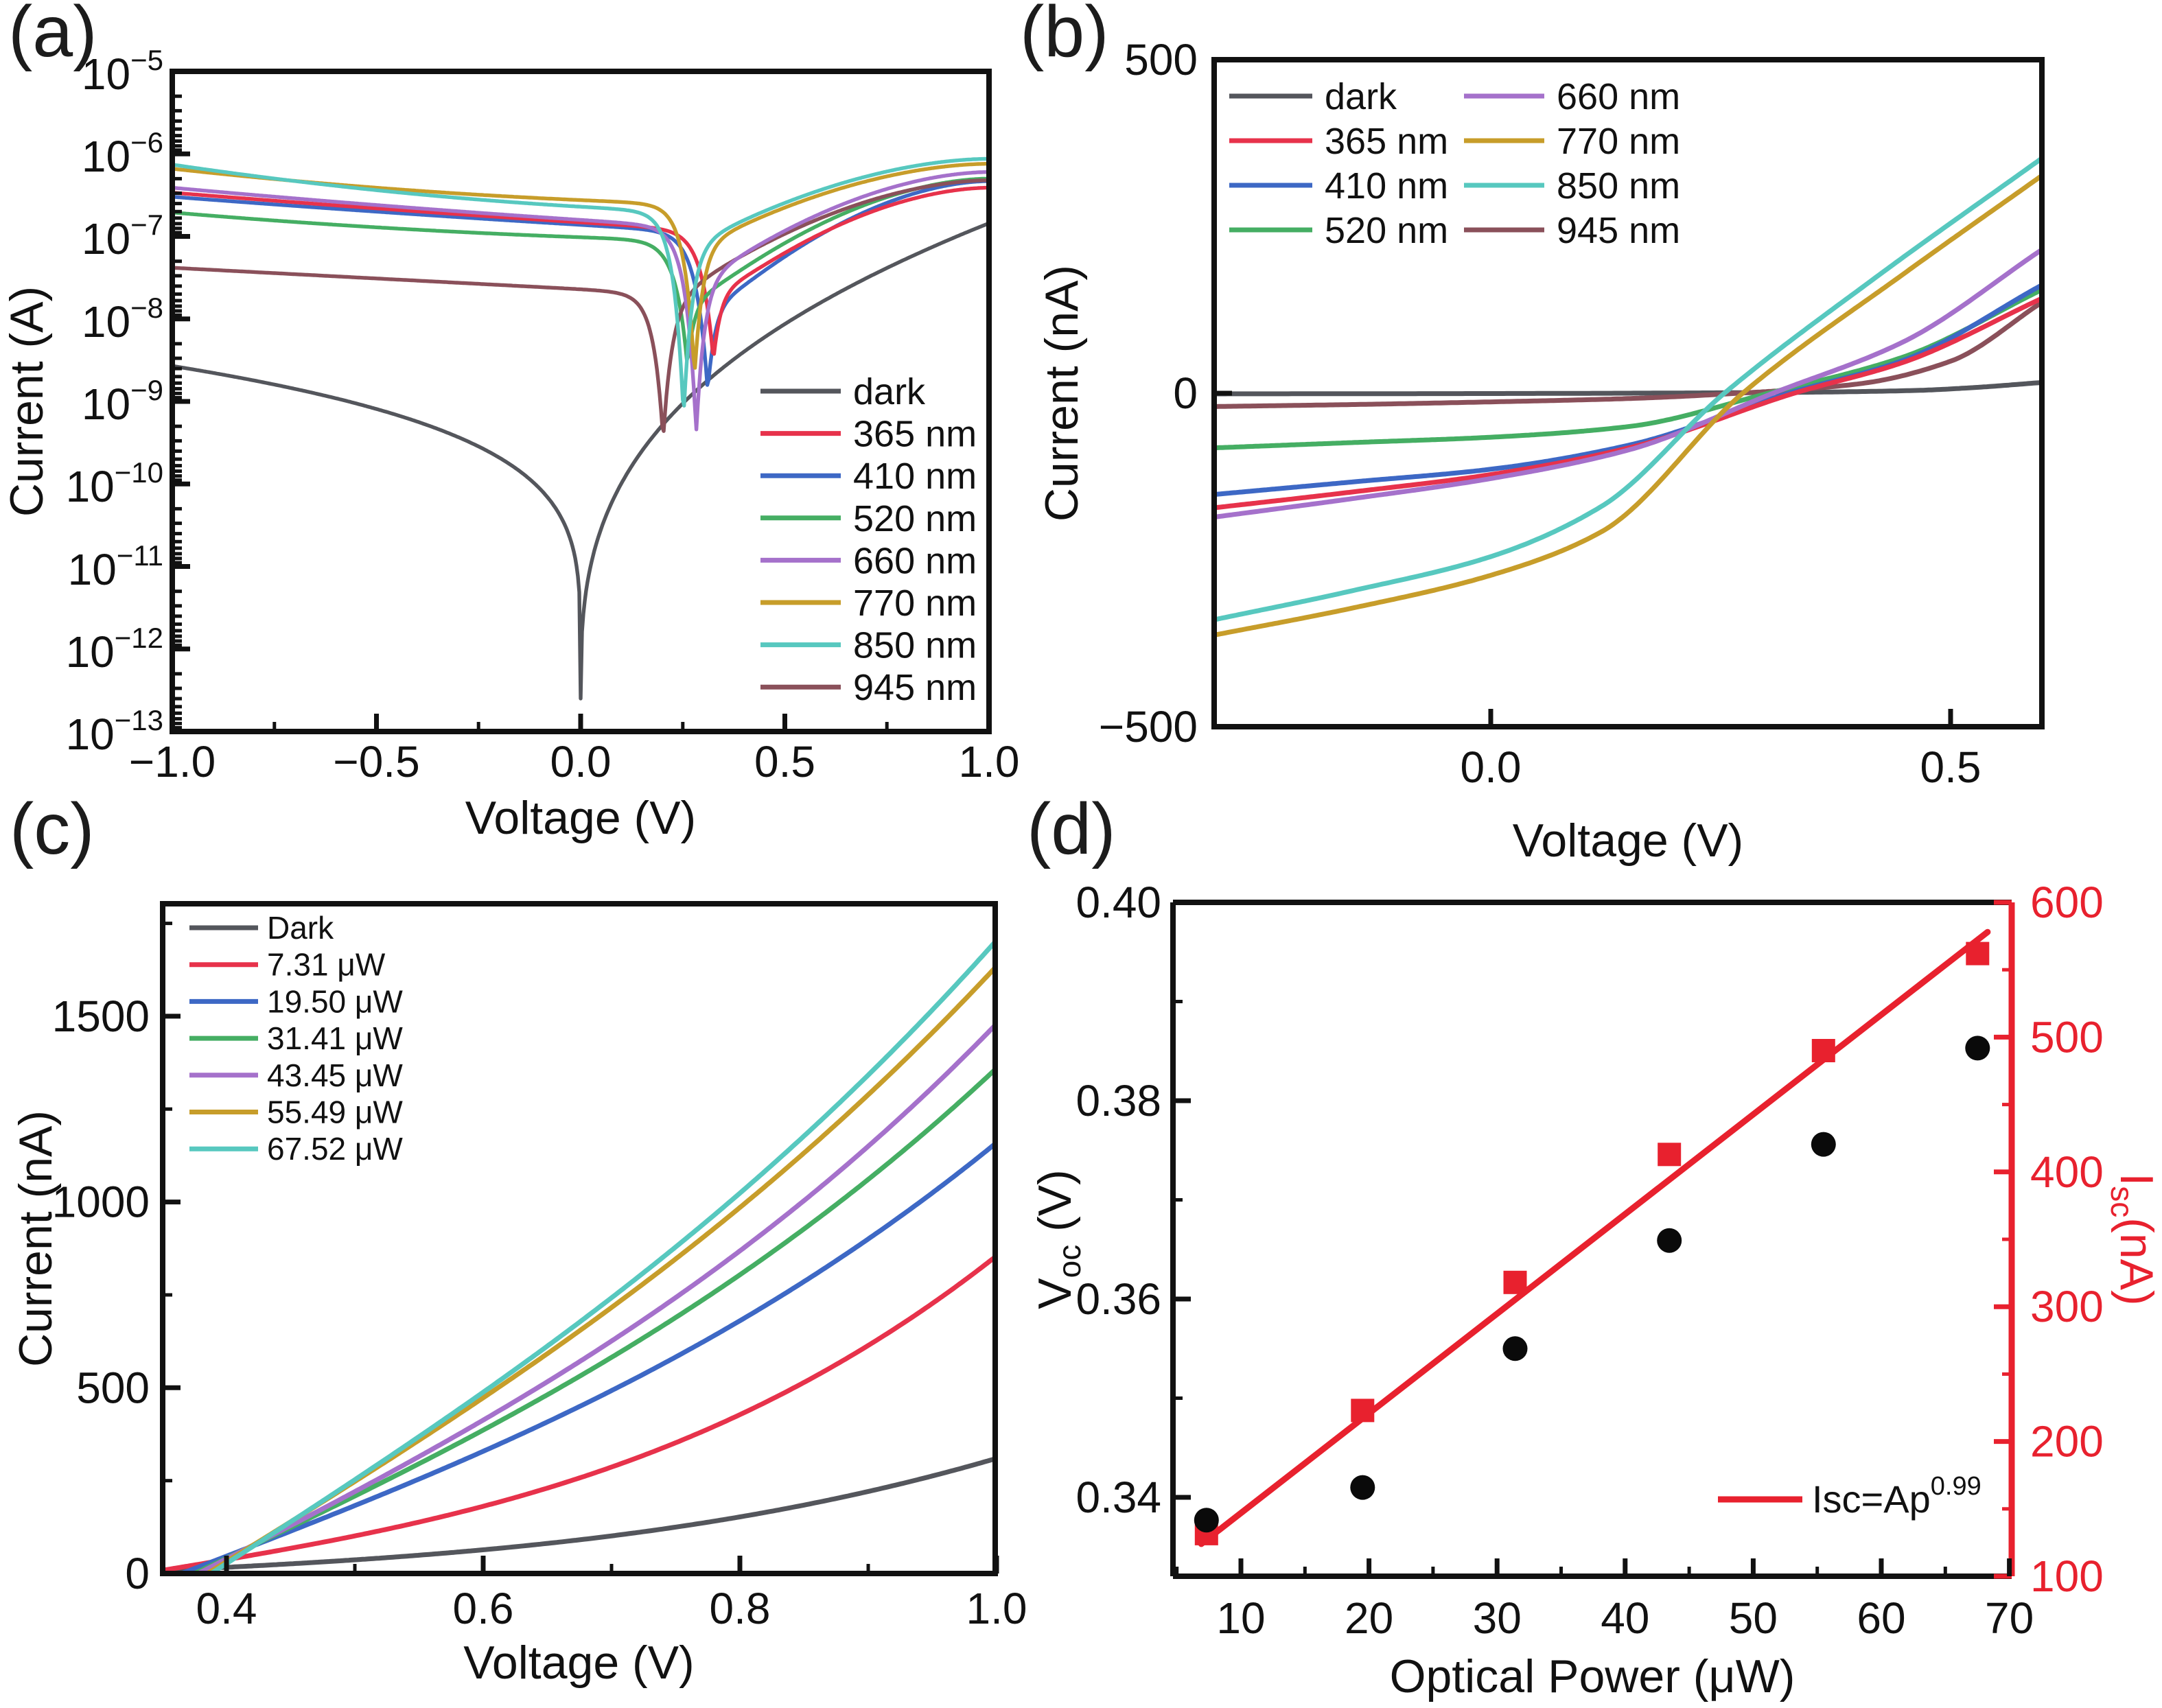 The image size is (2162, 1708). I want to click on svg-text: 0.34, so click(1118, 1497).